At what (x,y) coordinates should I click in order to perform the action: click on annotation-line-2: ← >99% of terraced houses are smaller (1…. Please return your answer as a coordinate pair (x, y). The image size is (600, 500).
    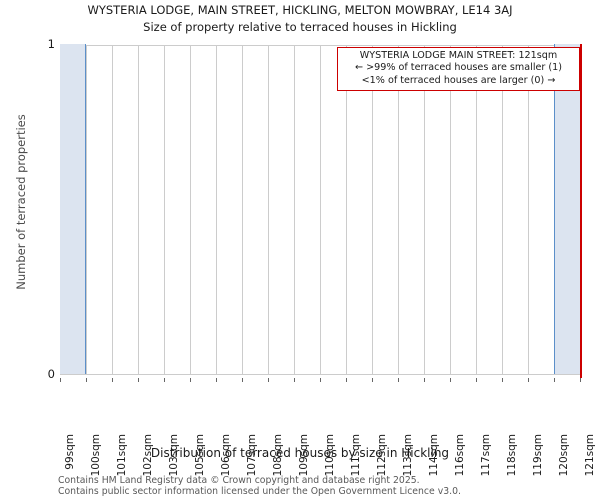
    Looking at the image, I should click on (458, 68).